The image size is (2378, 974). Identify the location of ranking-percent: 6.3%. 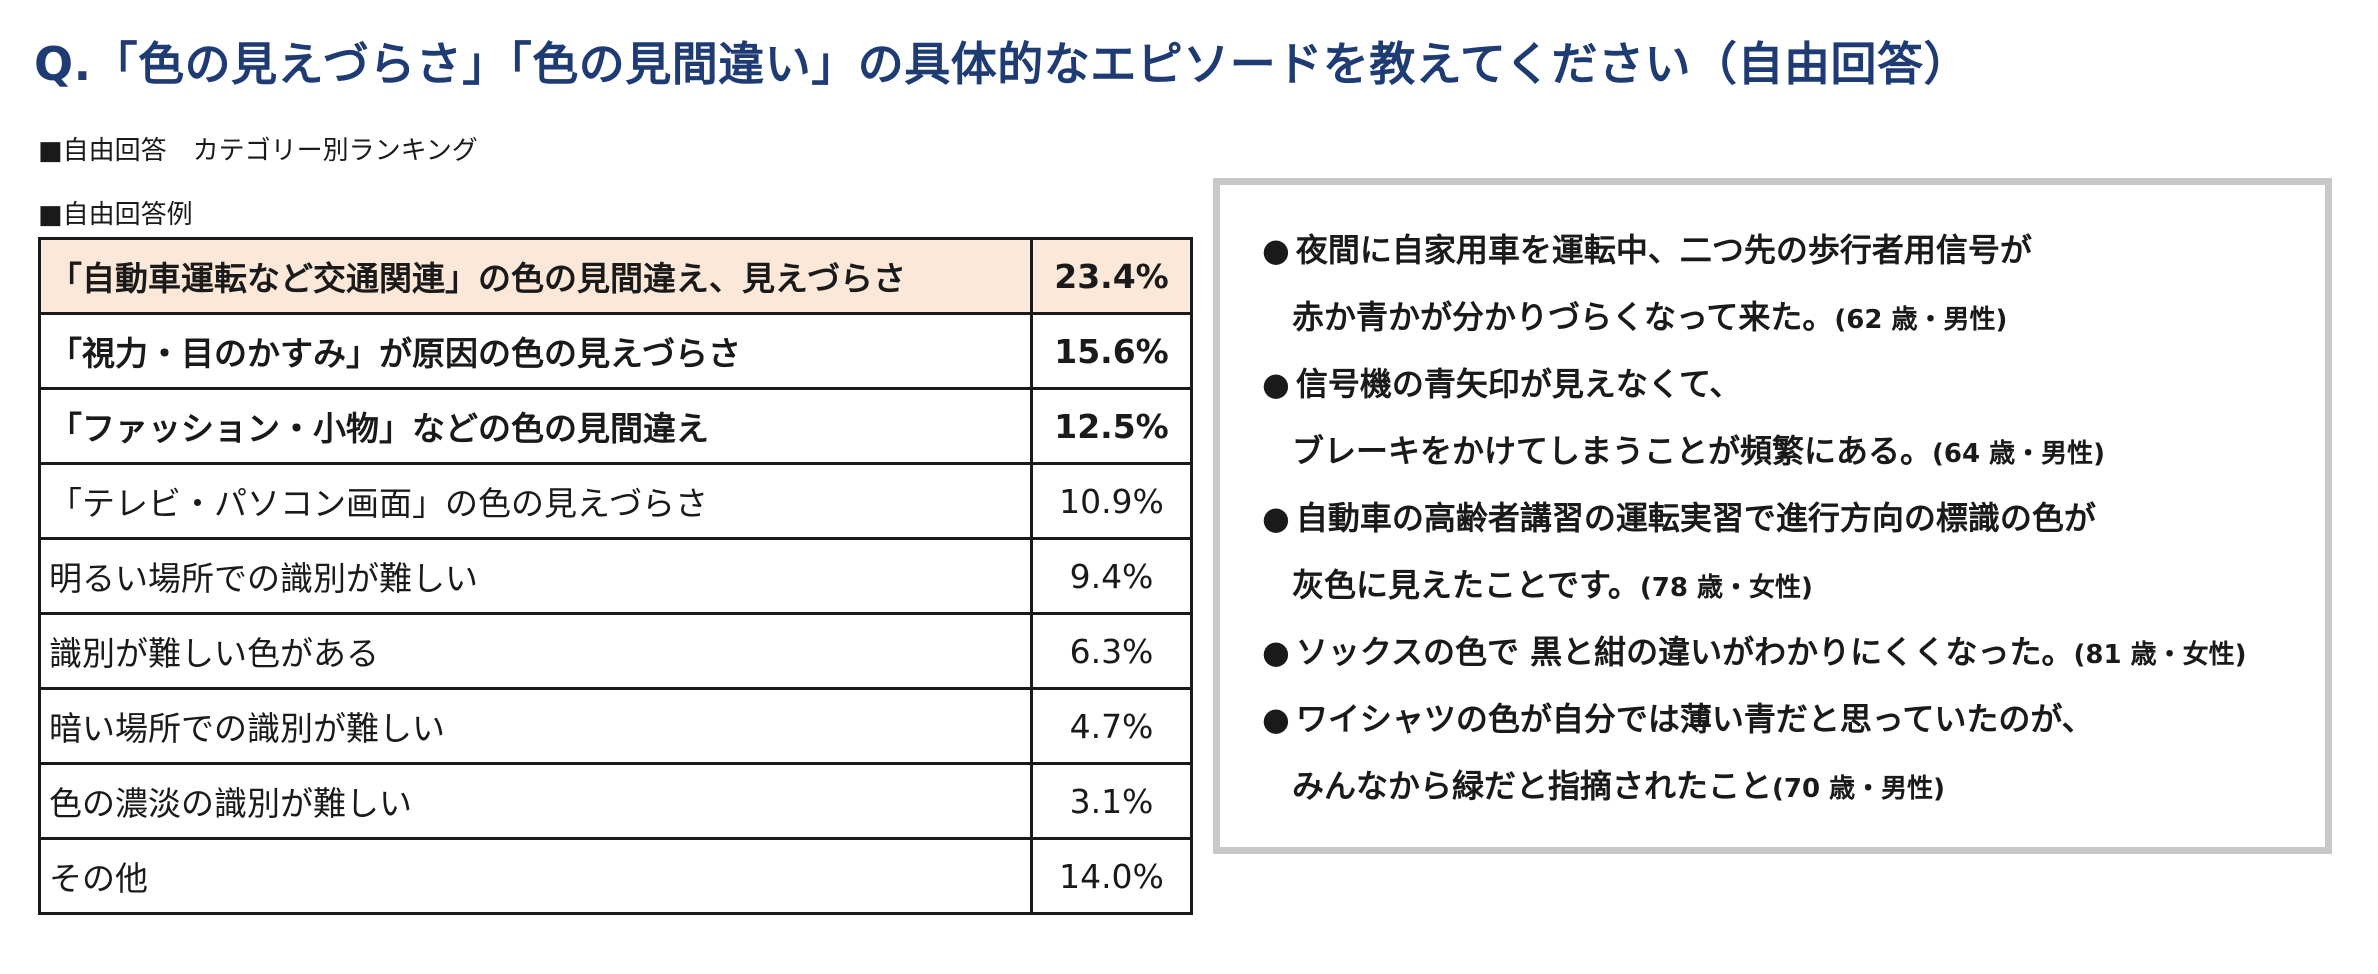
(1111, 651).